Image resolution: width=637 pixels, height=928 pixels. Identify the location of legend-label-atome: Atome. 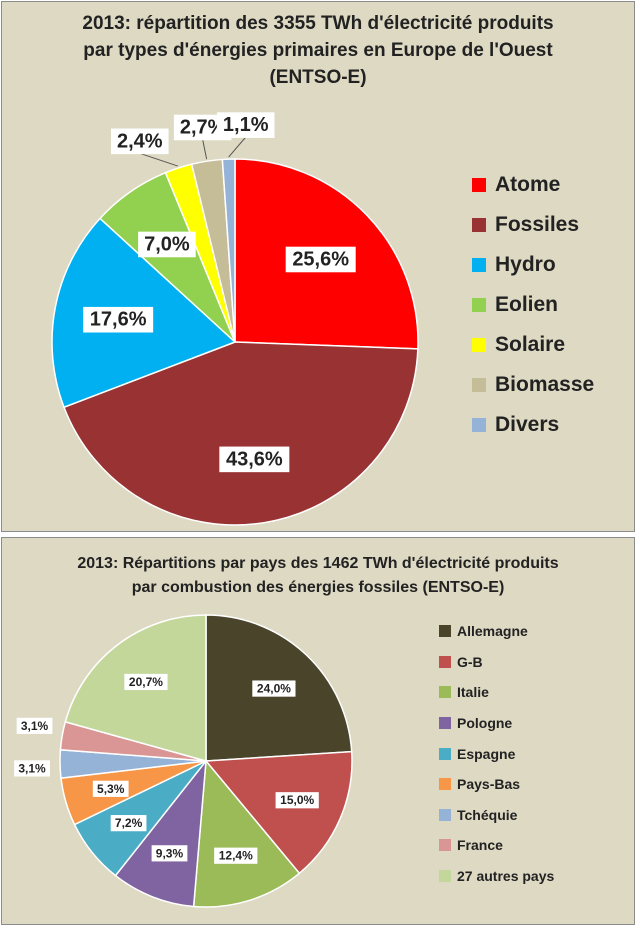
(528, 184).